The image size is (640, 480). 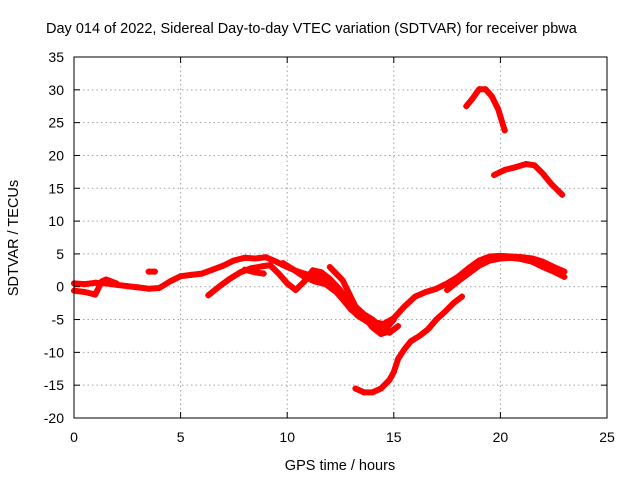 I want to click on y-tick-label: -15, so click(x=54, y=385).